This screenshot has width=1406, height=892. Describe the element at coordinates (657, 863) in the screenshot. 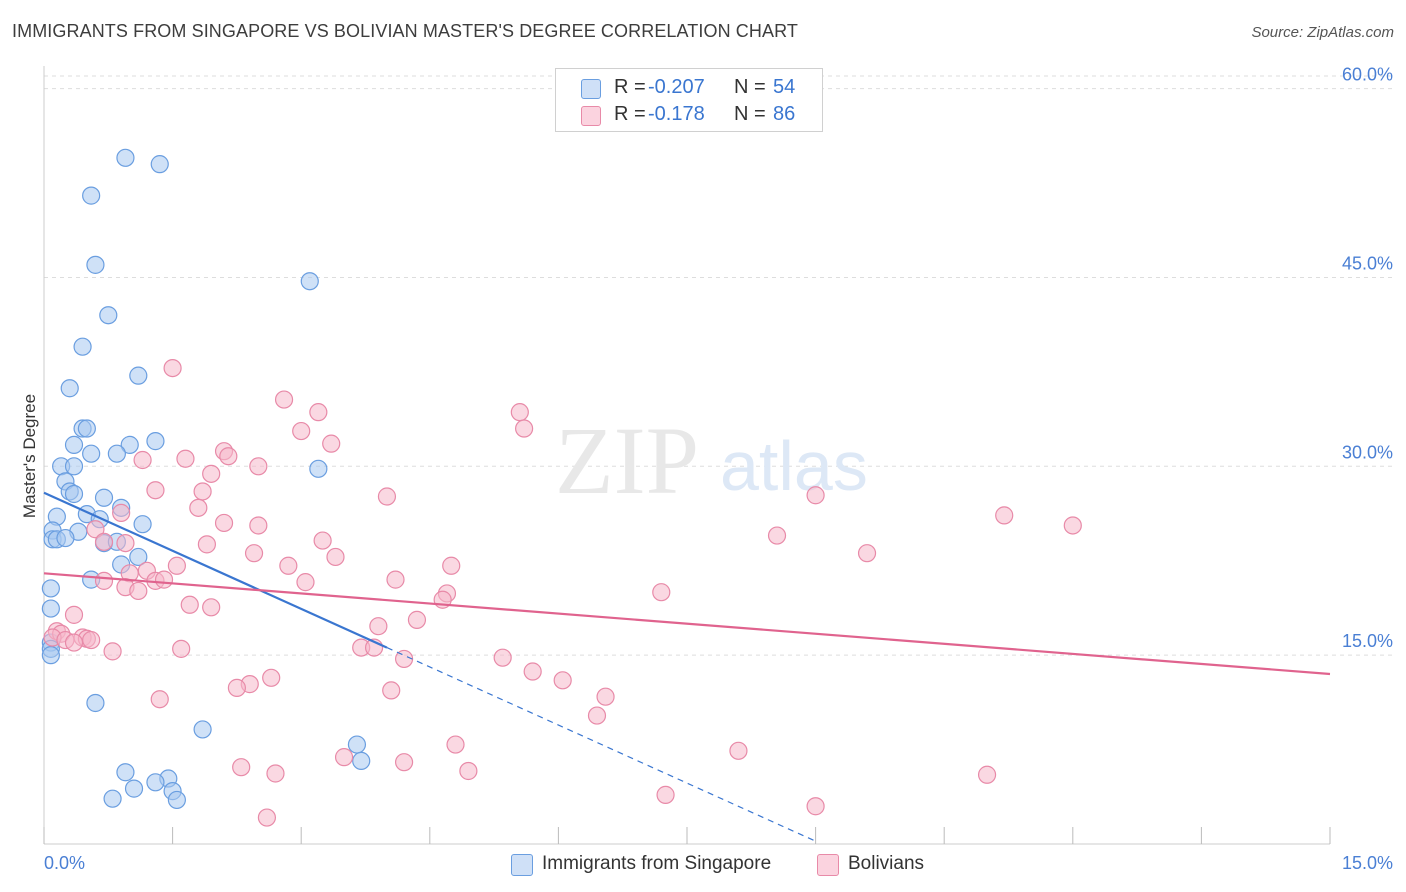

I see `bottom-legend-label: Immigrants from Singapore` at that location.